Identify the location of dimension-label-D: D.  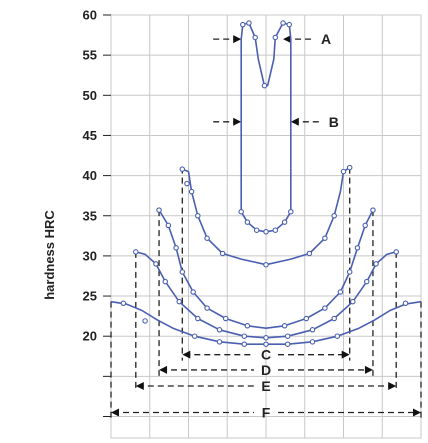
(266, 370).